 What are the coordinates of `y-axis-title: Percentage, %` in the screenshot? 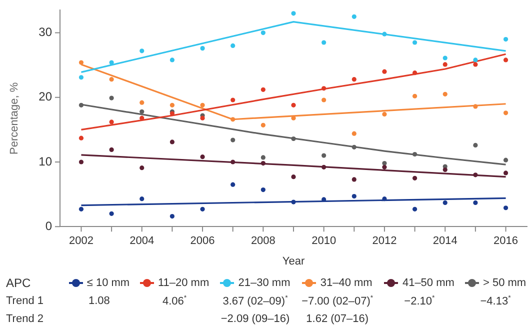 It's located at (14, 118).